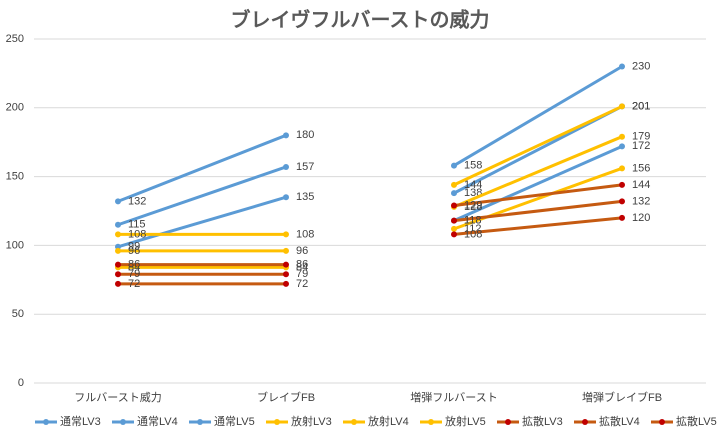  Describe the element at coordinates (305, 197) in the screenshot. I see `data-label: 135` at that location.